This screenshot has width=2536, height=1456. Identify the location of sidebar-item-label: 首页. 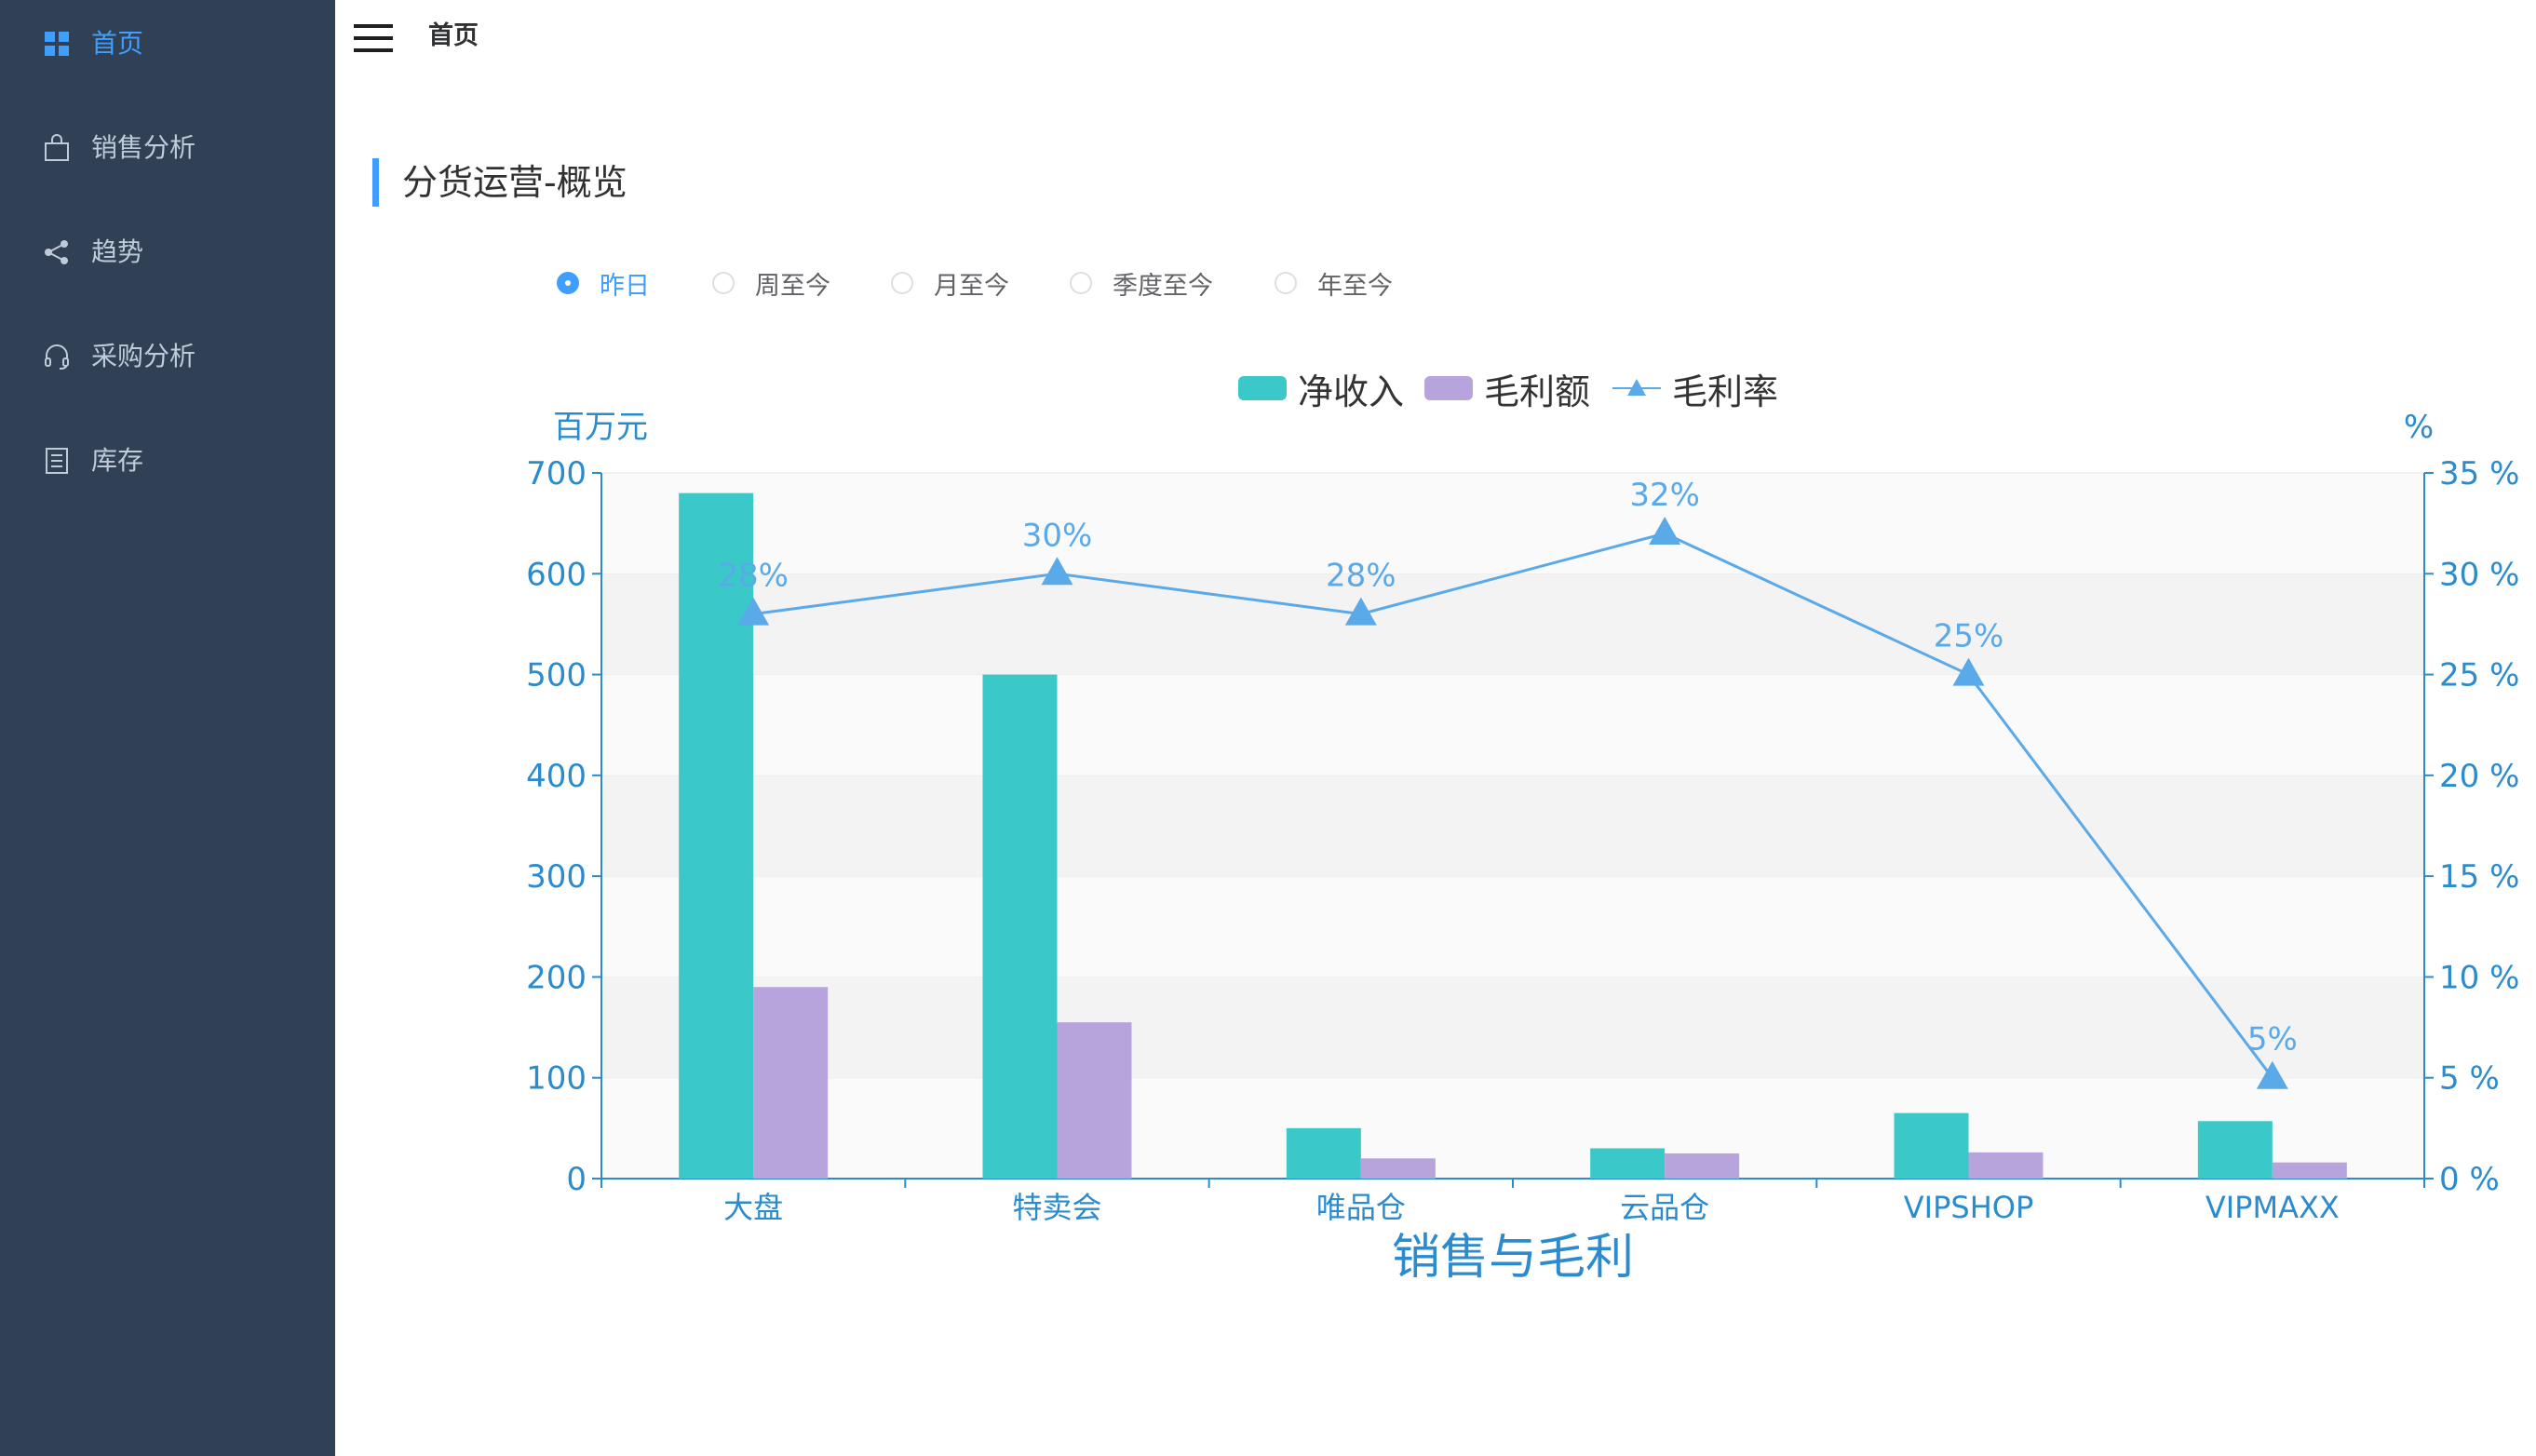
(117, 43).